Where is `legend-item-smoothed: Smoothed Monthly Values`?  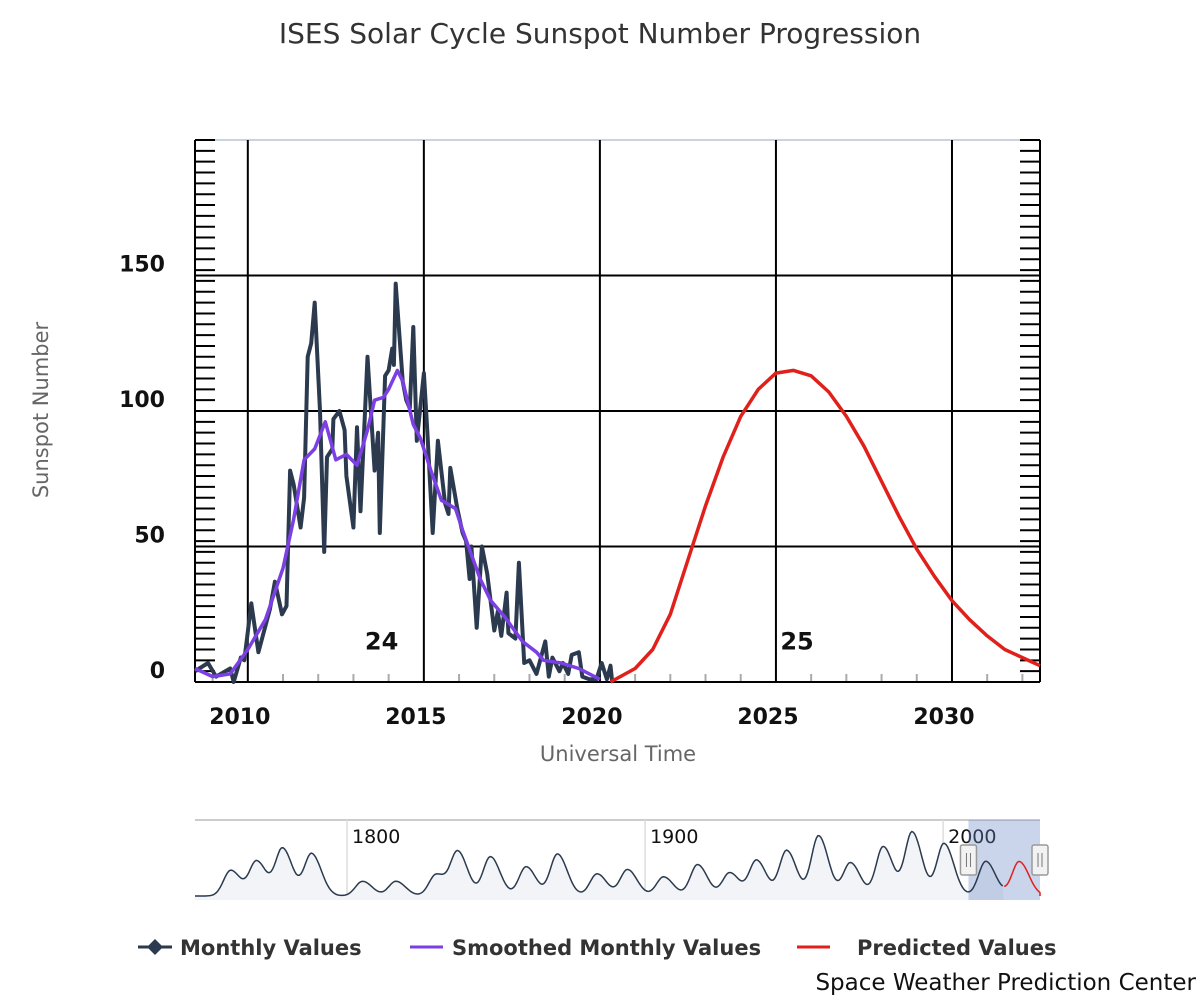 legend-item-smoothed: Smoothed Monthly Values is located at coordinates (585, 948).